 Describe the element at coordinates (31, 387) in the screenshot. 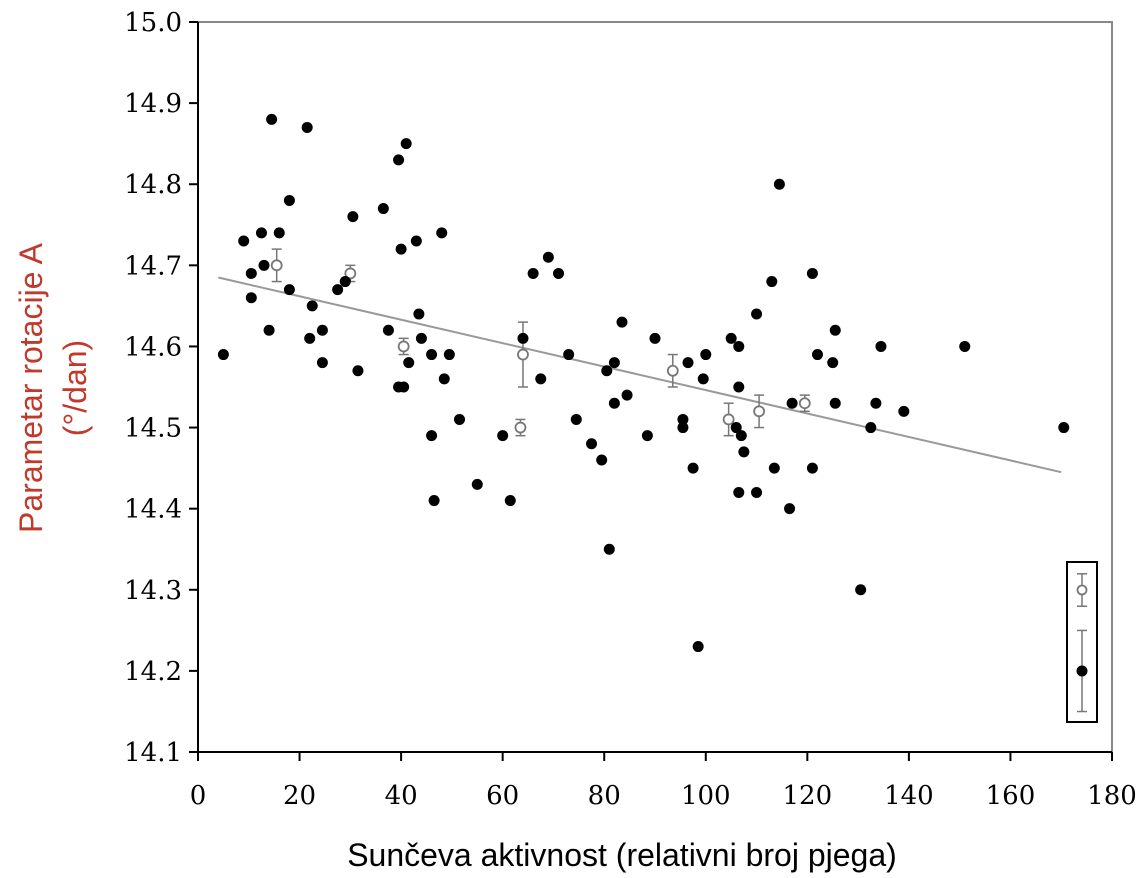

I see `y-axis-label-line1: Parametar rotacije A` at that location.